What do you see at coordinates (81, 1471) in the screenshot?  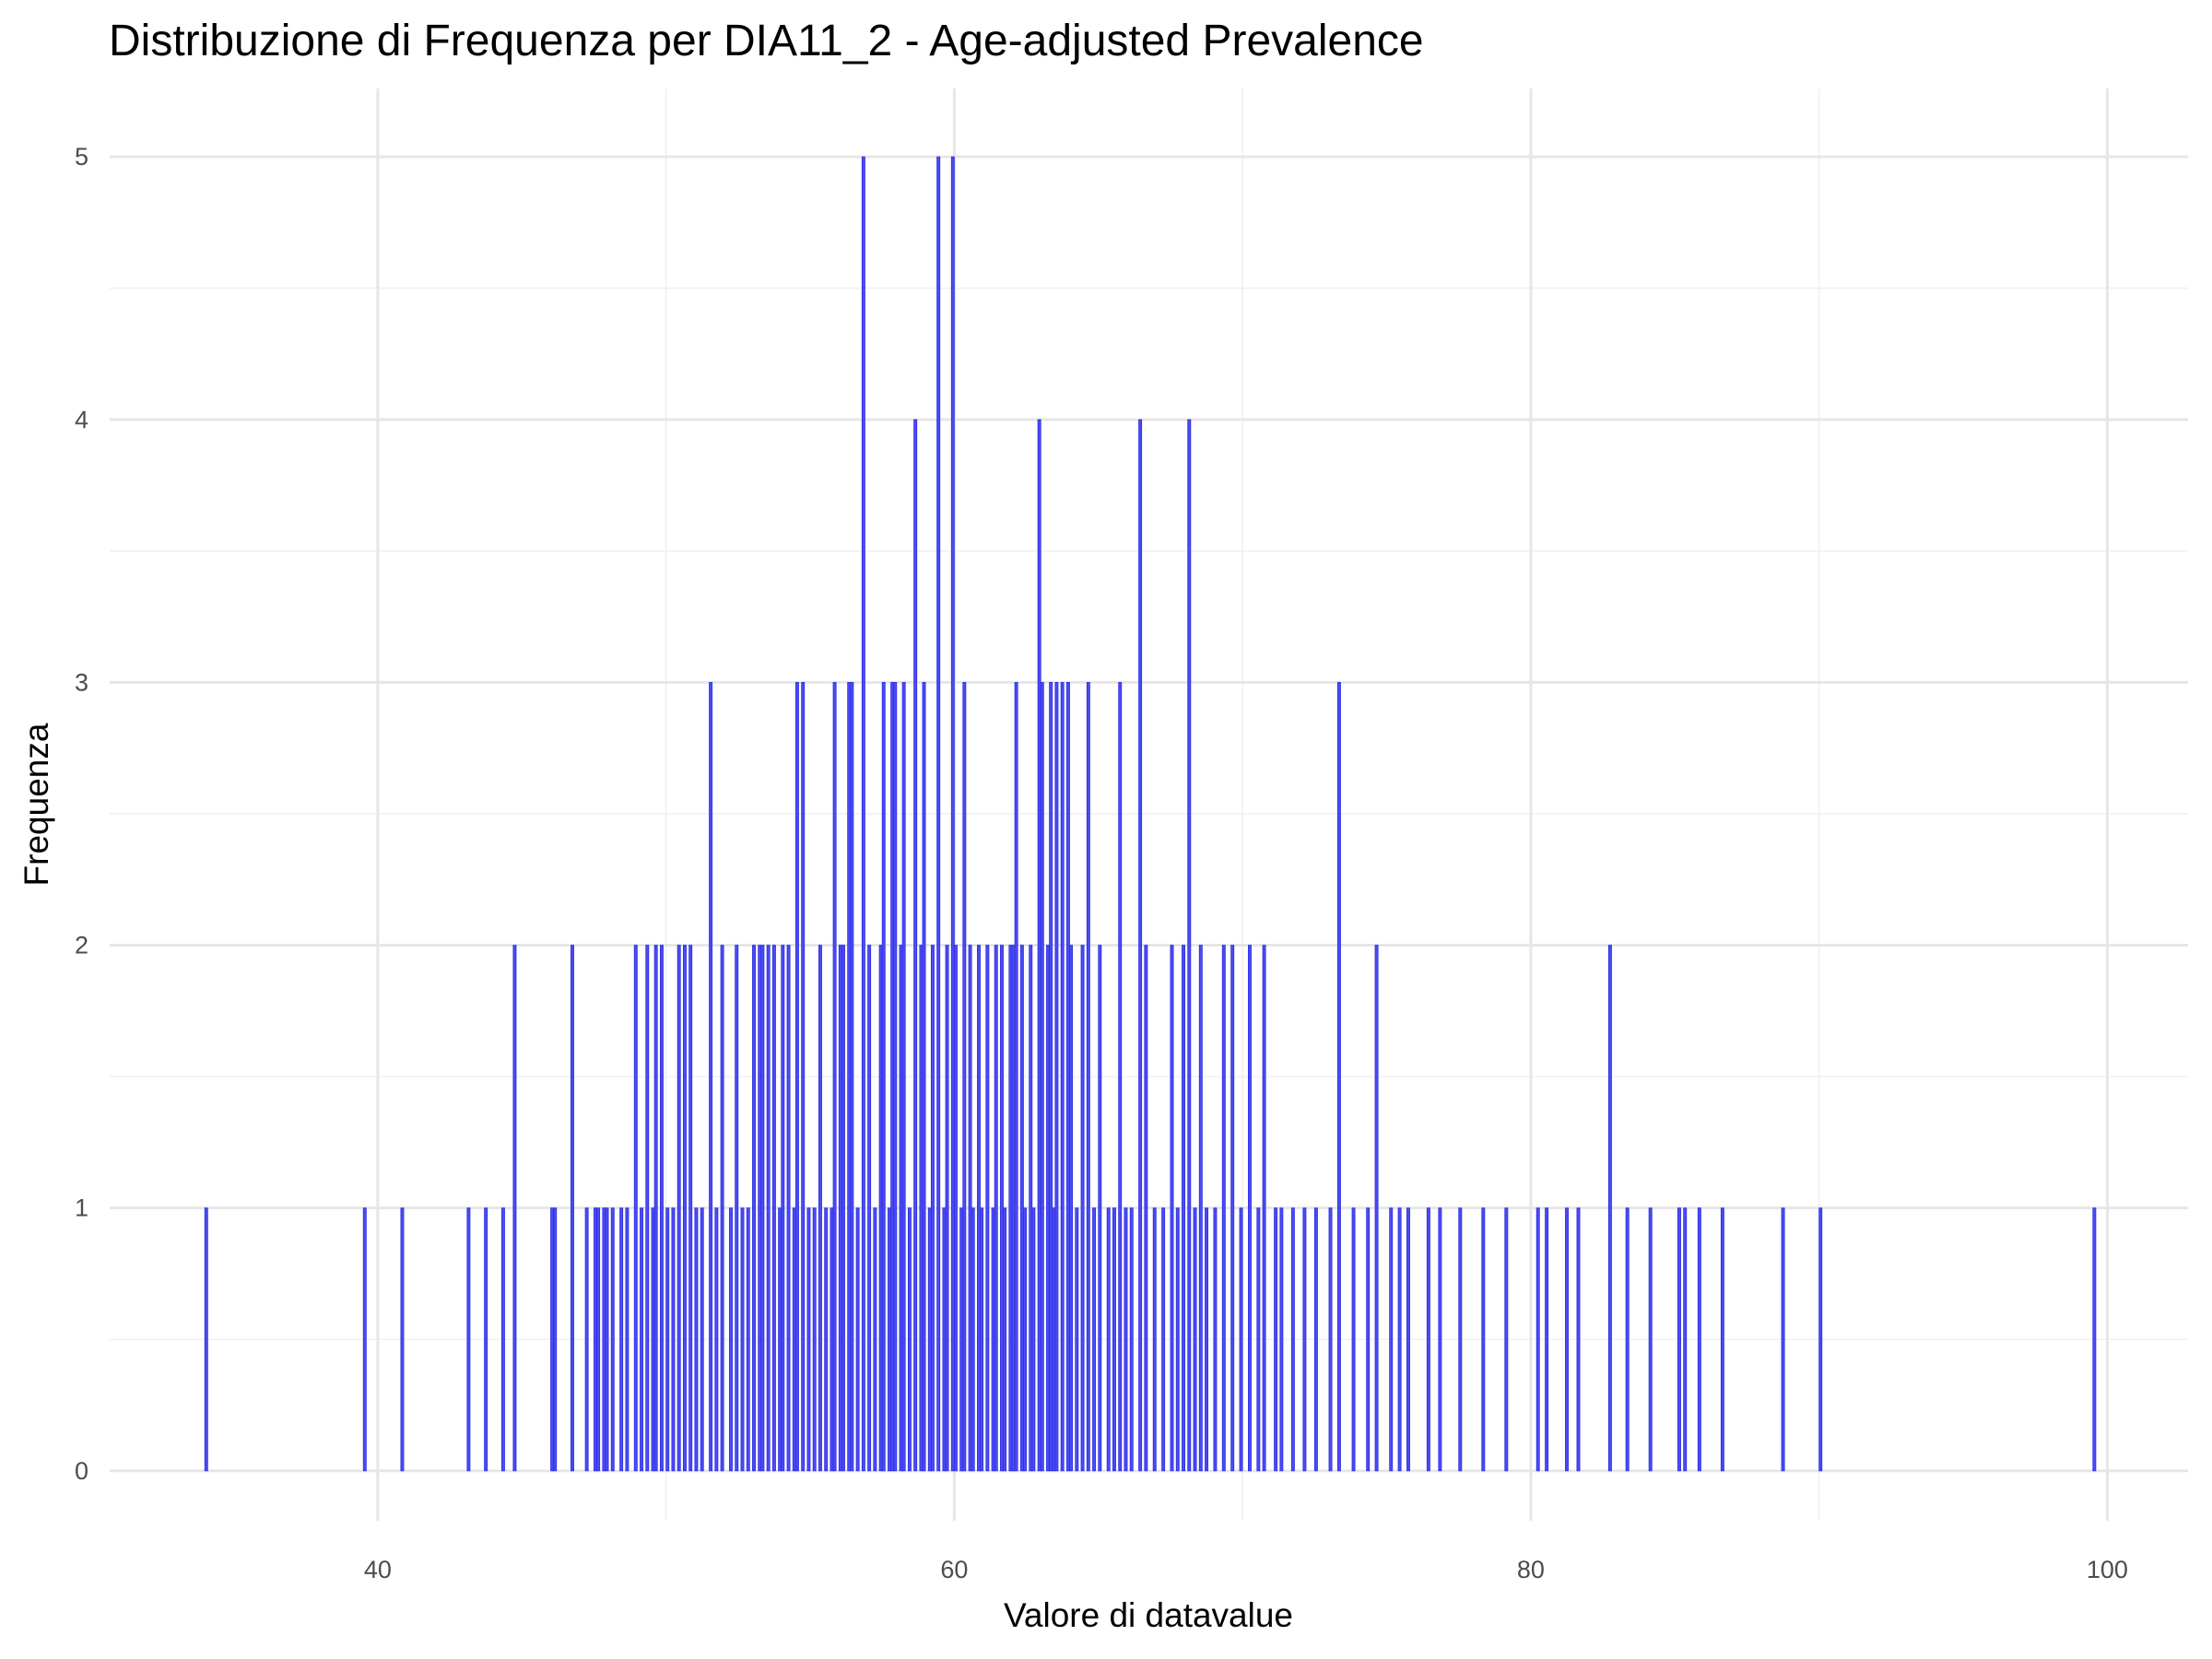 I see `y-tick-label: 0` at bounding box center [81, 1471].